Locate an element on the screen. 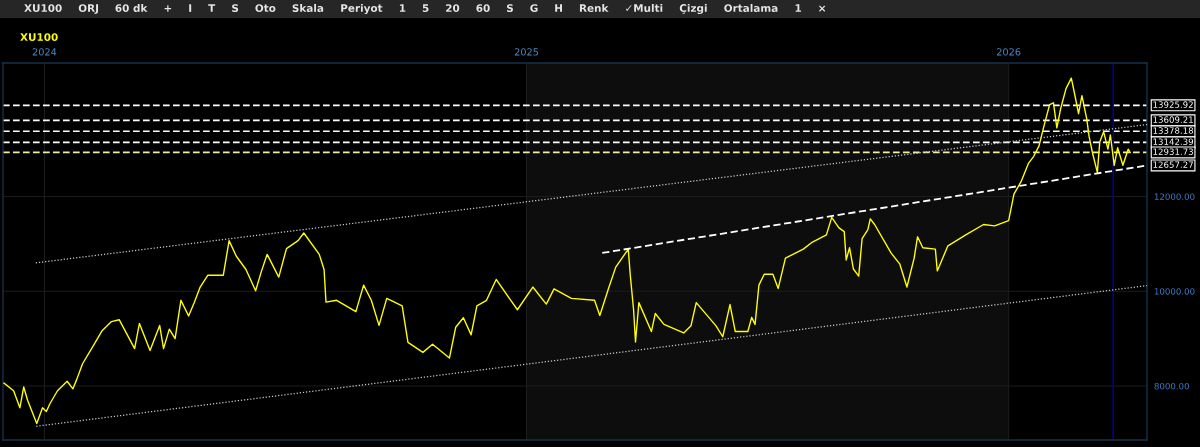 This screenshot has height=447, width=1200. text: Periyot is located at coordinates (362, 9).